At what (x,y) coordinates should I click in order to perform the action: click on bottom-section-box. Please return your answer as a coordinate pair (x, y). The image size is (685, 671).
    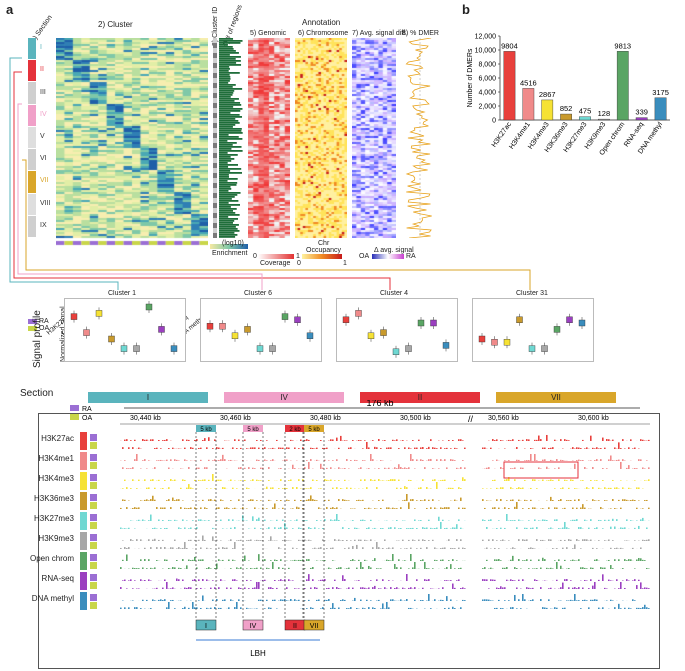
    Looking at the image, I should click on (314, 625).